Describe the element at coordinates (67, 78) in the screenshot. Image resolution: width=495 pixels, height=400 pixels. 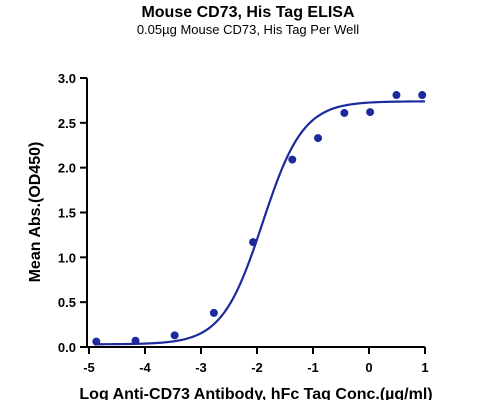
I see `y-tick-label: 3.0` at that location.